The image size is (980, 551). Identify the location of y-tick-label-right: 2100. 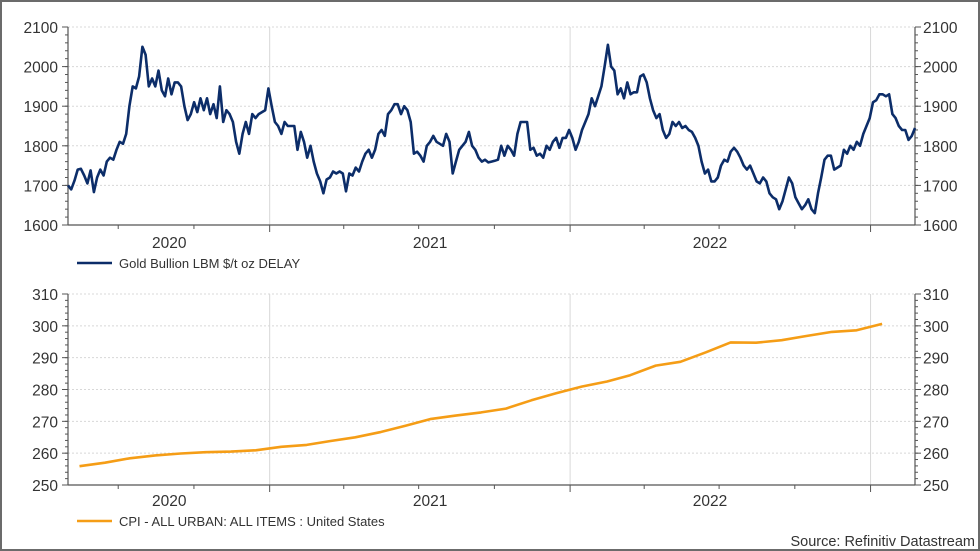
(940, 28).